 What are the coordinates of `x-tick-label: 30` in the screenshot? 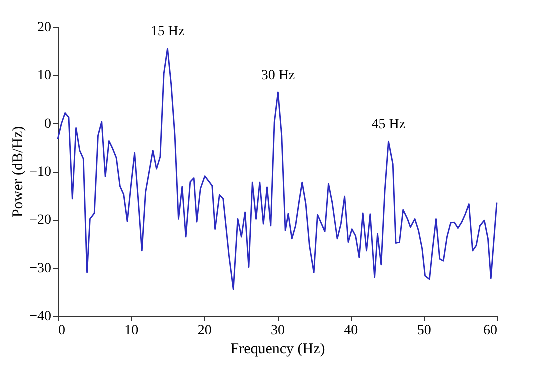 It's located at (278, 331).